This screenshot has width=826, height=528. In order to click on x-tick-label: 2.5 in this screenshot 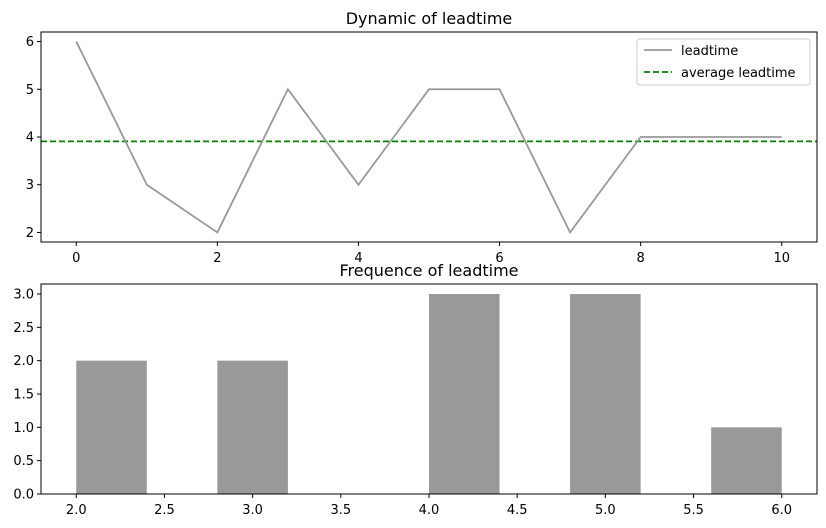, I will do `click(164, 510)`.